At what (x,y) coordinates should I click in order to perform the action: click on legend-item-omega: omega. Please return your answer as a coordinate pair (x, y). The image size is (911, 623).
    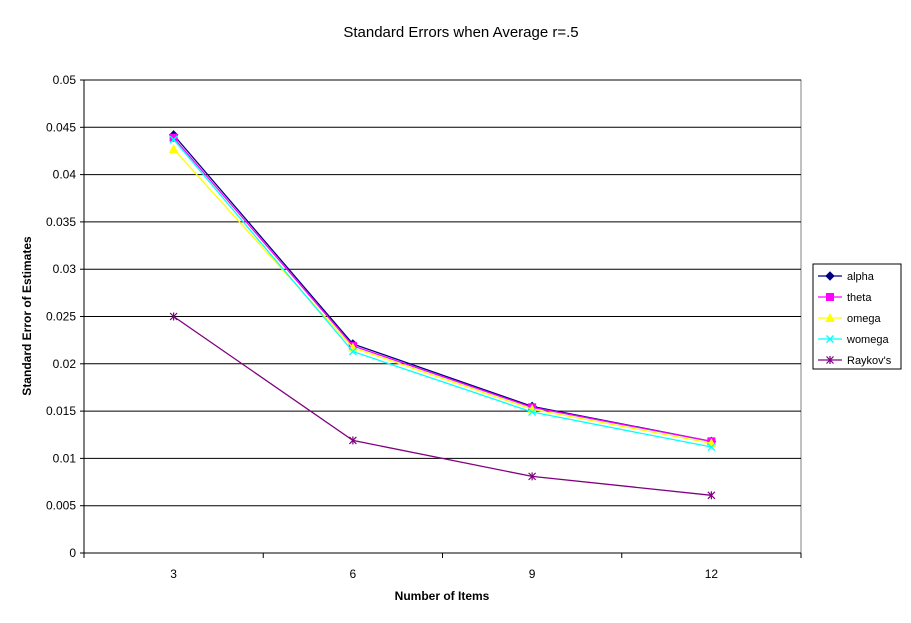
    Looking at the image, I should click on (850, 318).